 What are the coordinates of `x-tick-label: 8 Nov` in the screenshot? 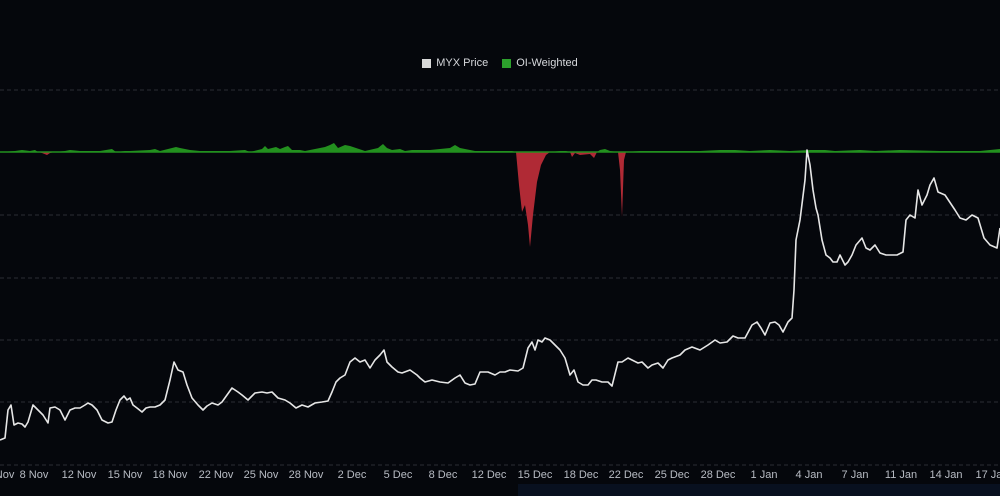 It's located at (34, 475).